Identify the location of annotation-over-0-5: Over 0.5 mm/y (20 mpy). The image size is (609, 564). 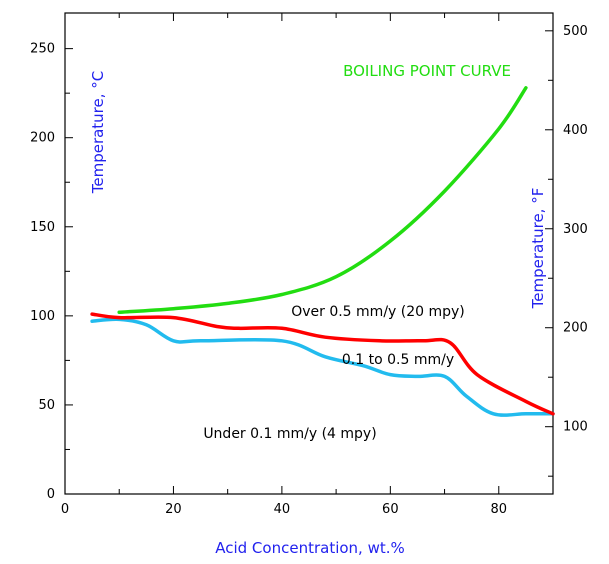
(378, 312).